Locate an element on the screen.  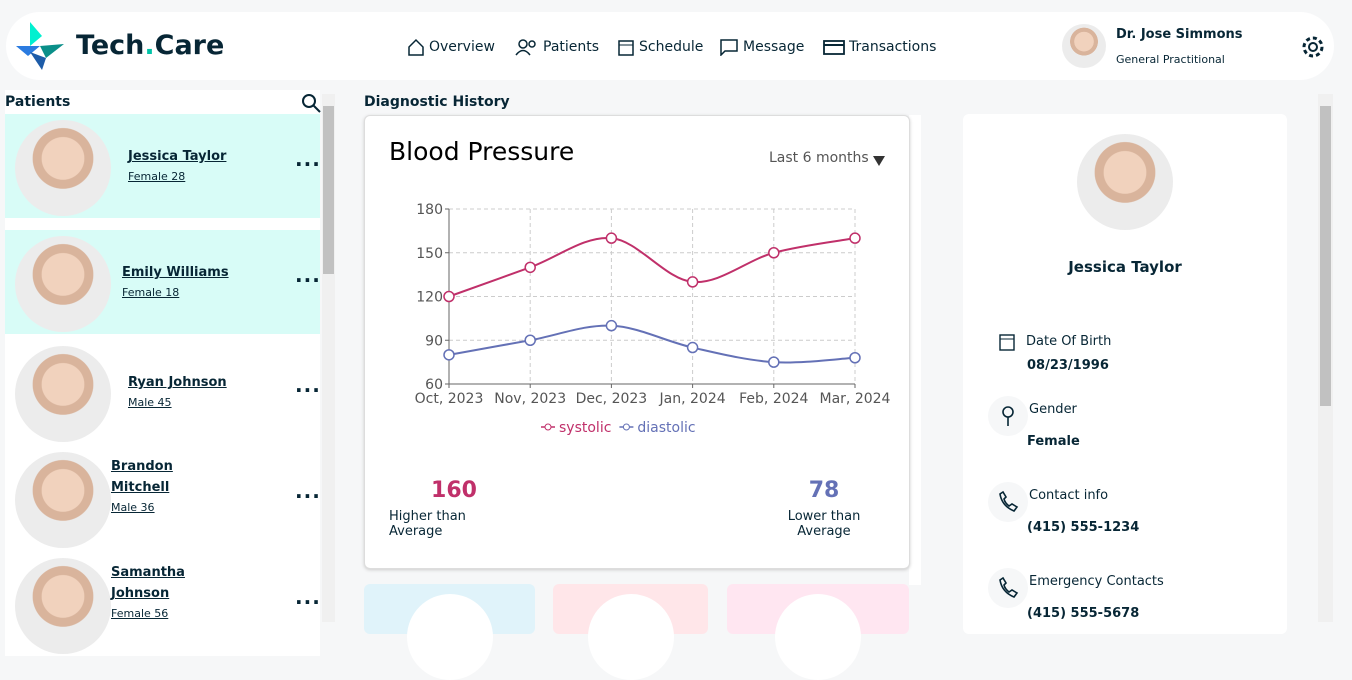
patient-info: Female 18 is located at coordinates (151, 292).